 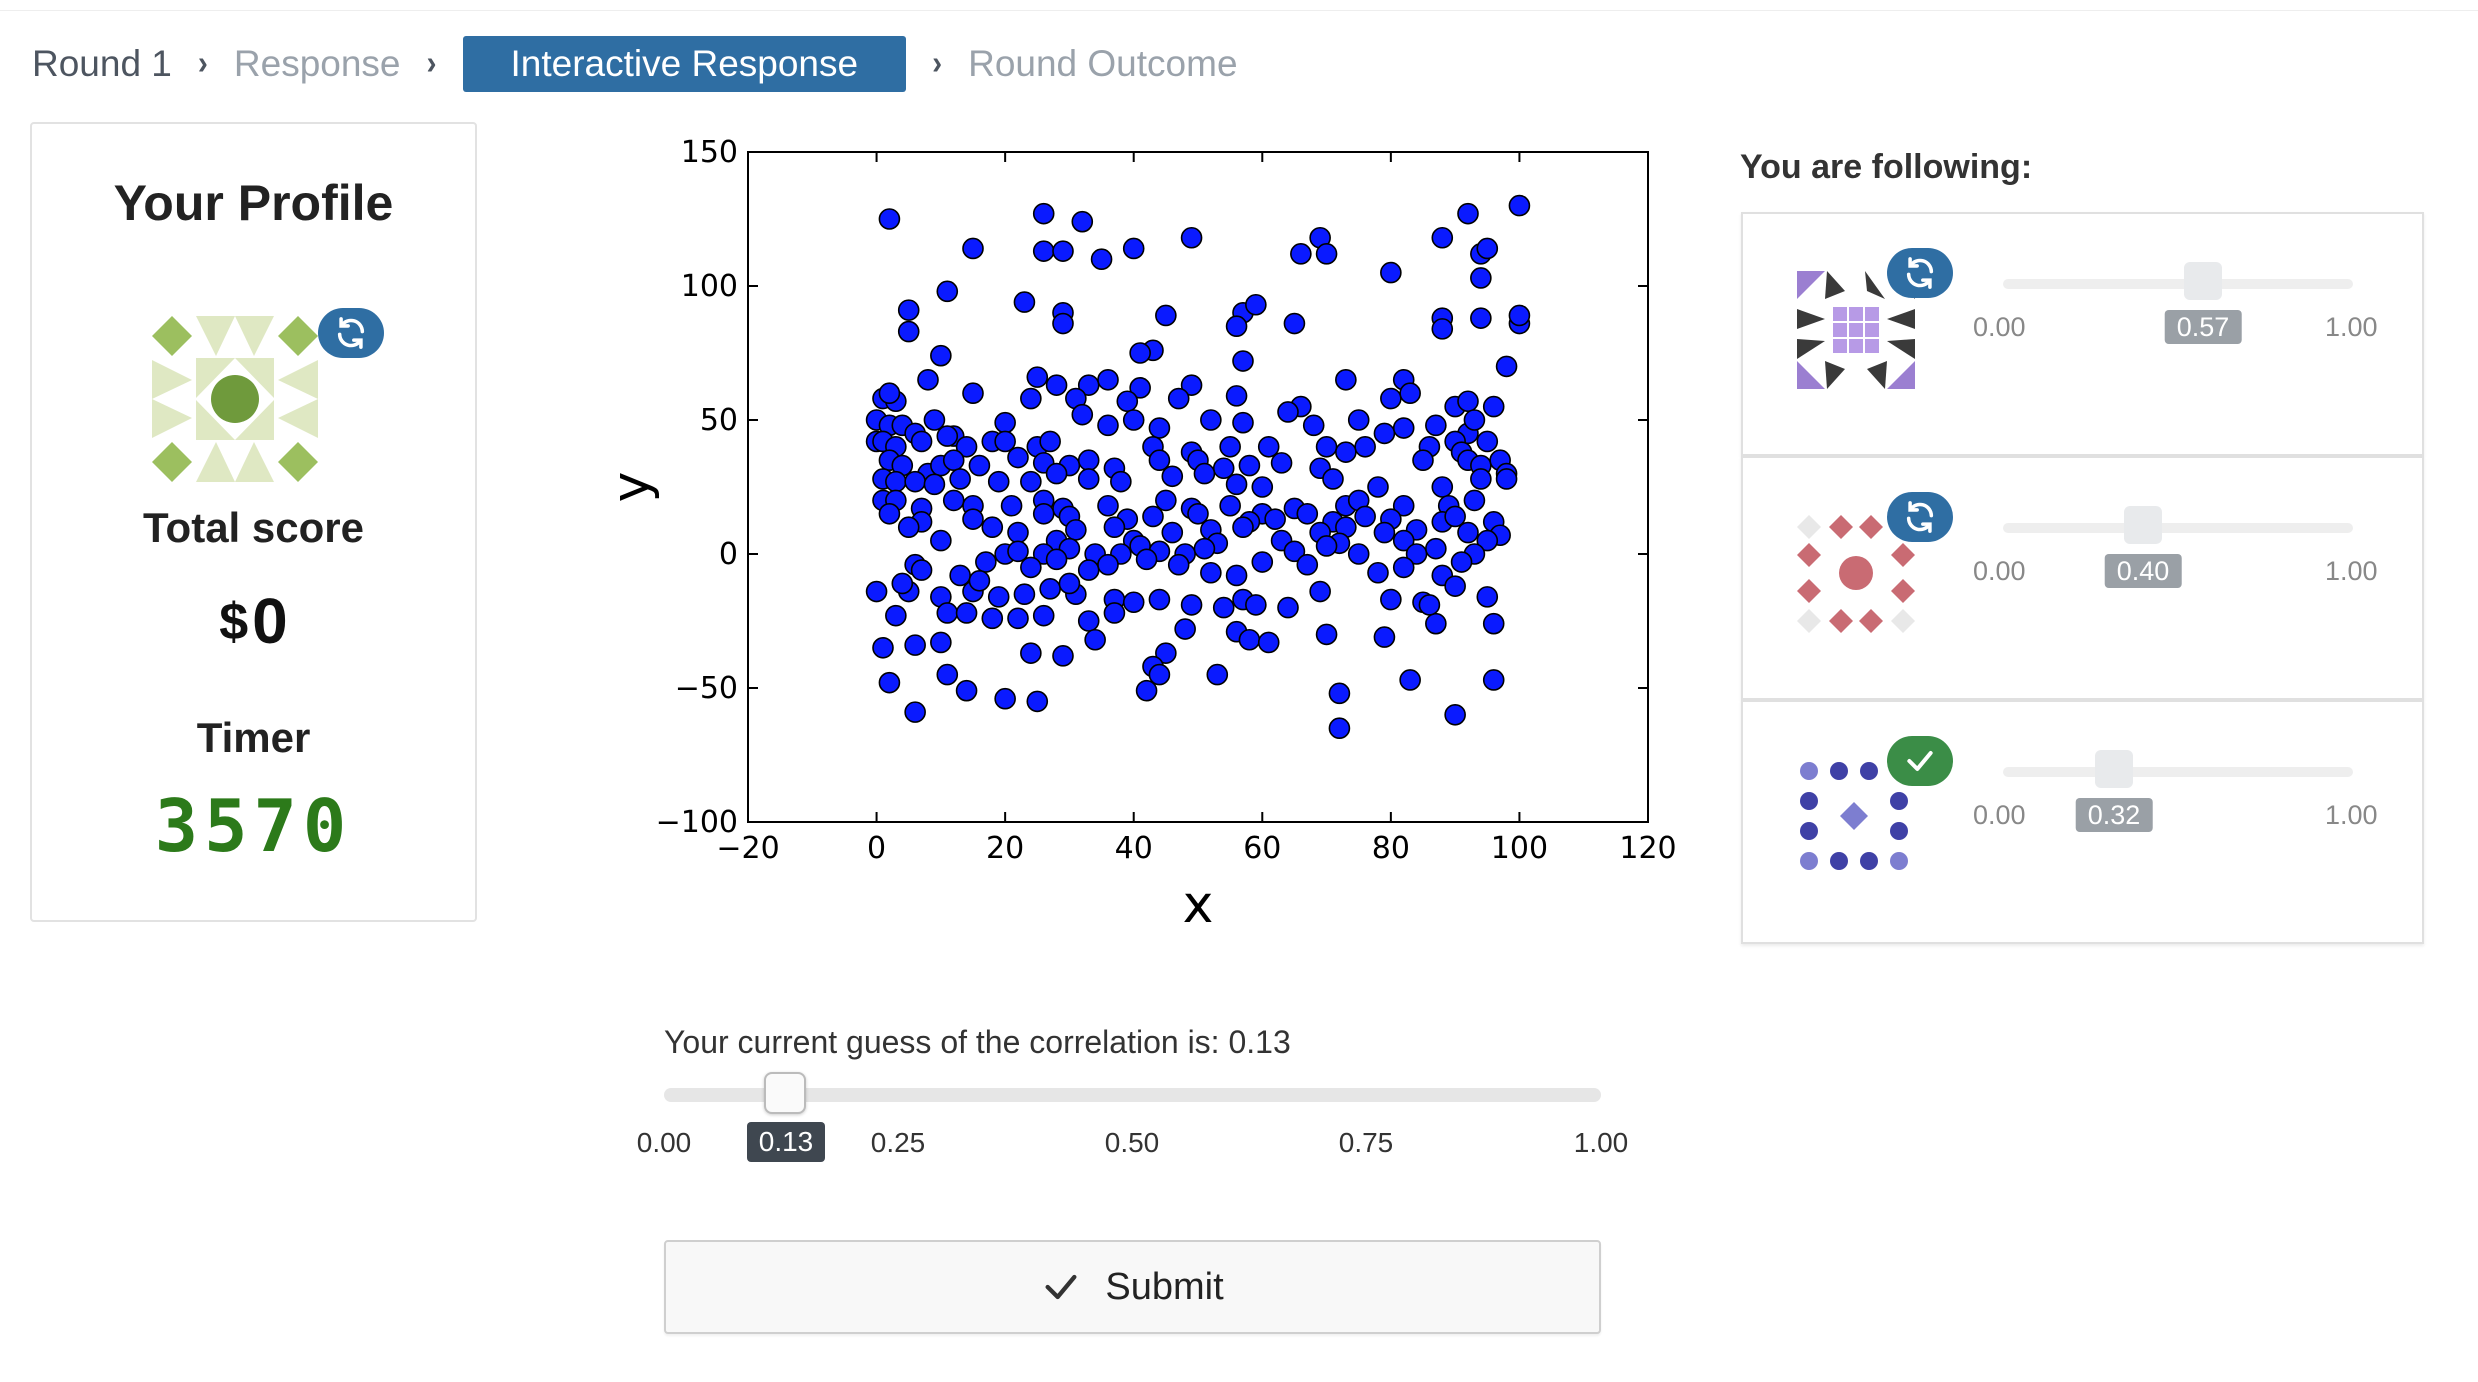 I want to click on check-icon, so click(x=1920, y=761).